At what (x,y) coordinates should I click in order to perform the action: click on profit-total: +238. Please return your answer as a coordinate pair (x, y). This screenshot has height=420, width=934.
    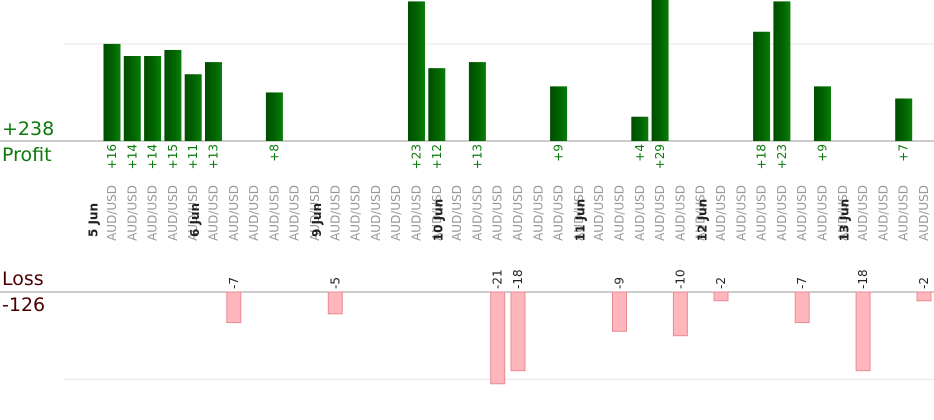
    Looking at the image, I should click on (28, 129).